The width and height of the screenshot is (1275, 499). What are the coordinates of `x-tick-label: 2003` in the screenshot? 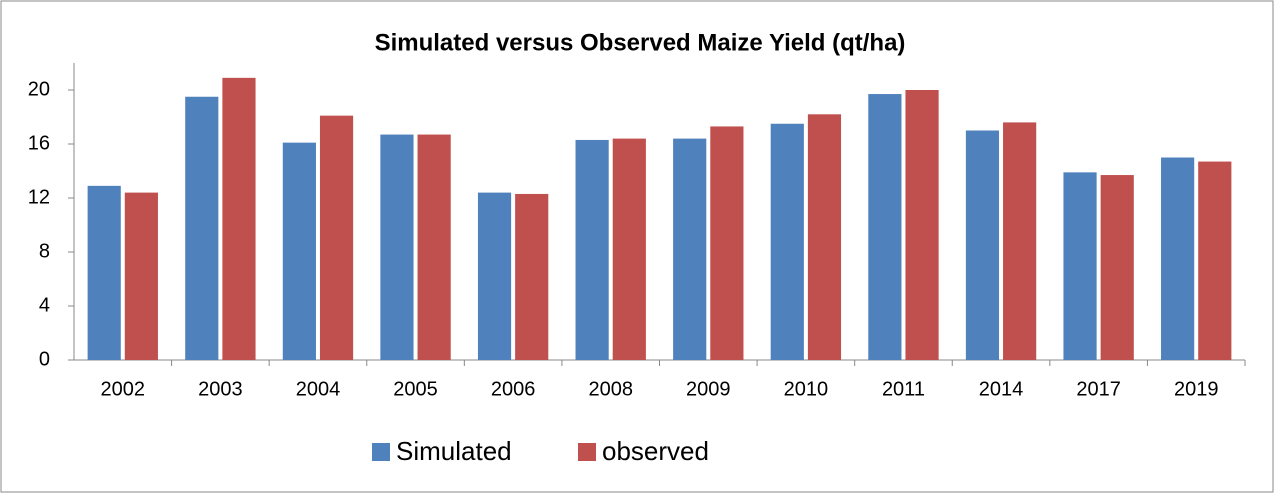 It's located at (220, 389).